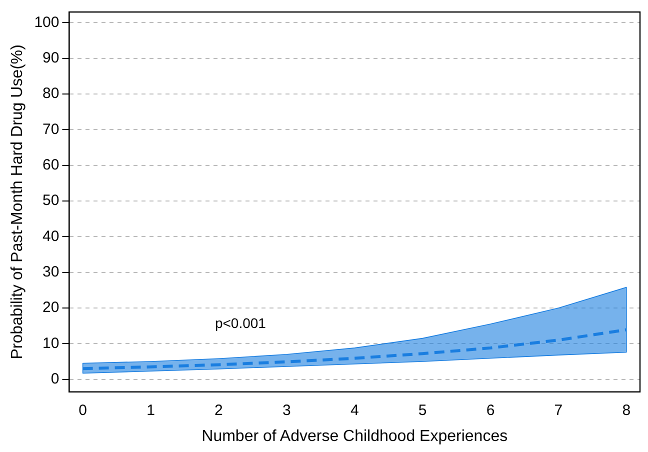  What do you see at coordinates (55, 379) in the screenshot?
I see `y-tick-label: 0` at bounding box center [55, 379].